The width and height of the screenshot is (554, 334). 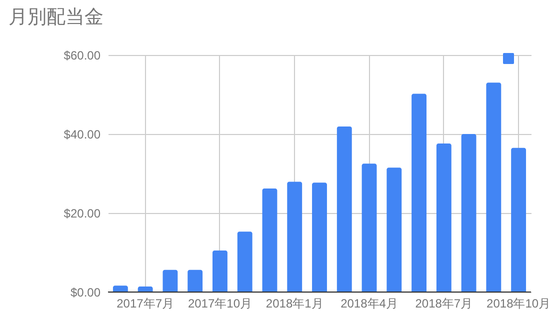 I want to click on y-tick-label: $40.00, so click(x=82, y=135).